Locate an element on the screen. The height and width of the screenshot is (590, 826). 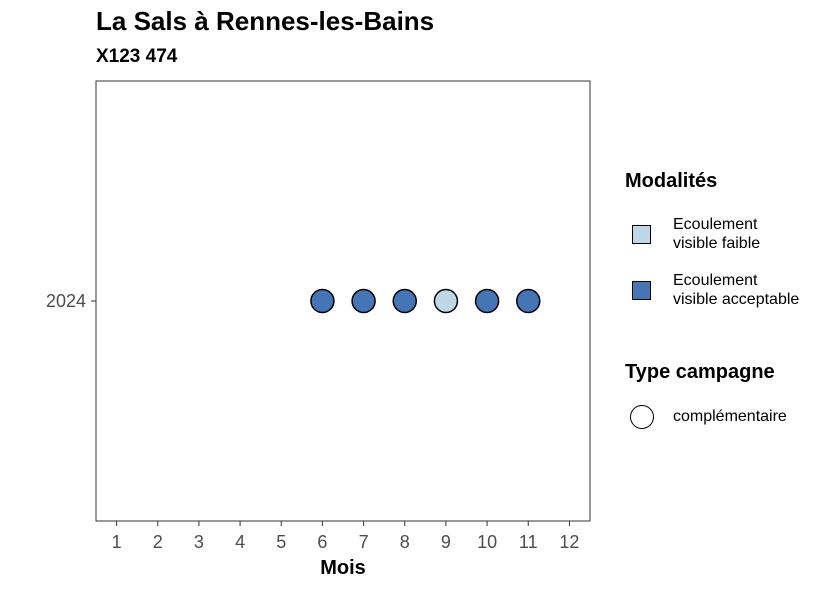
legend-campagne: Type campagne complémentaire is located at coordinates (706, 408).